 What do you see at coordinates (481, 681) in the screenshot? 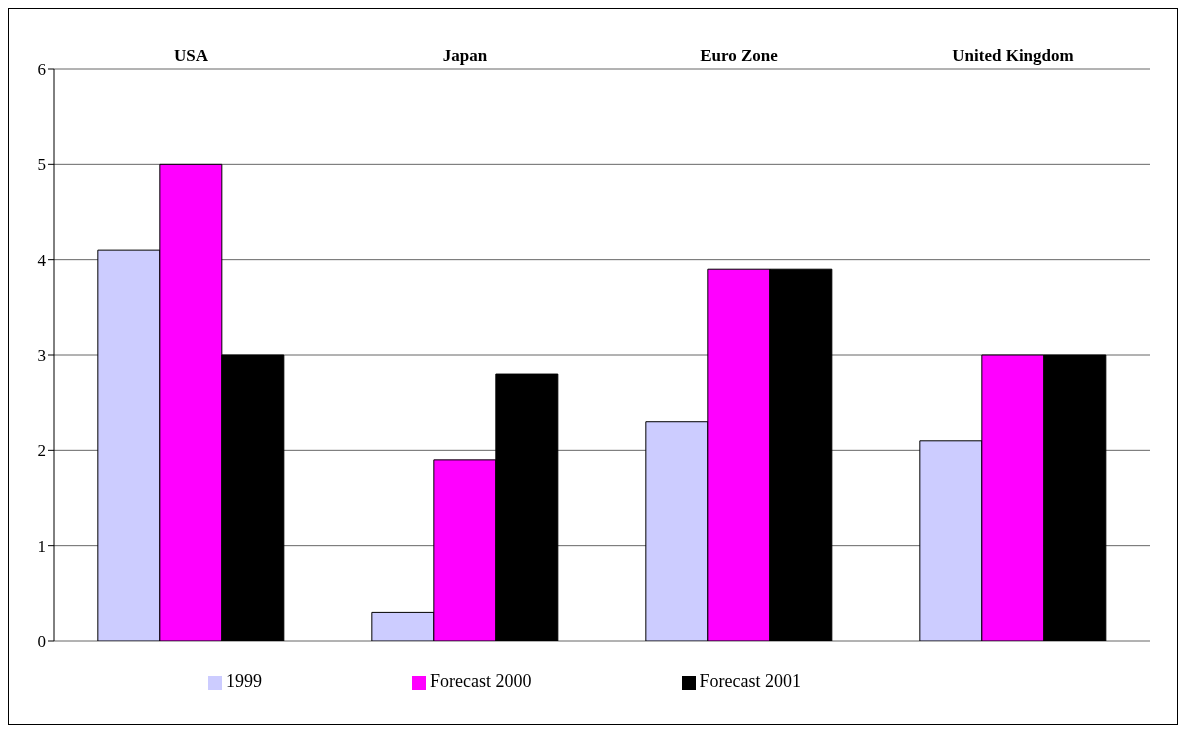
I see `legend-label: Forecast 2000` at bounding box center [481, 681].